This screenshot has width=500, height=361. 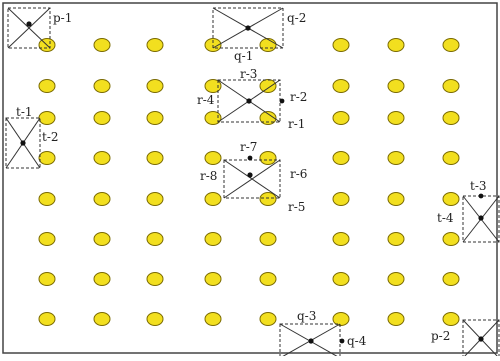 What do you see at coordinates (396, 118) in the screenshot?
I see `dot-r3-c7` at bounding box center [396, 118].